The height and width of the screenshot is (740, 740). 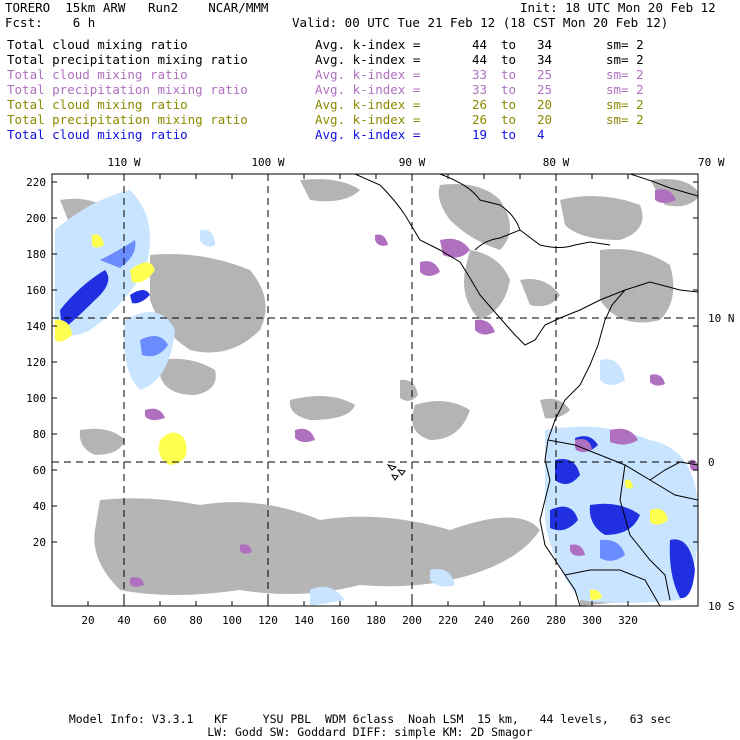 I want to click on forecast-hour: Fcst: 6 h, so click(x=50, y=22).